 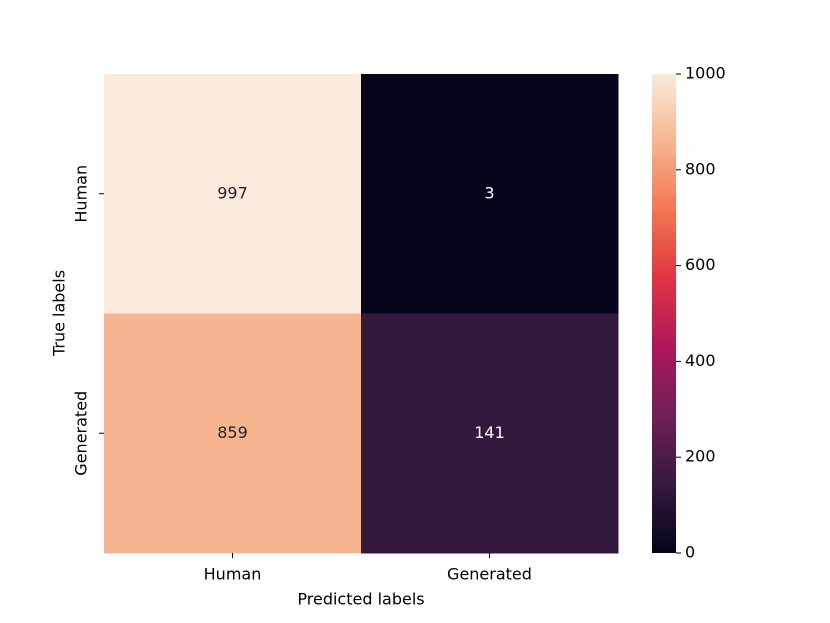 What do you see at coordinates (489, 574) in the screenshot?
I see `x-tick-label: Generated` at bounding box center [489, 574].